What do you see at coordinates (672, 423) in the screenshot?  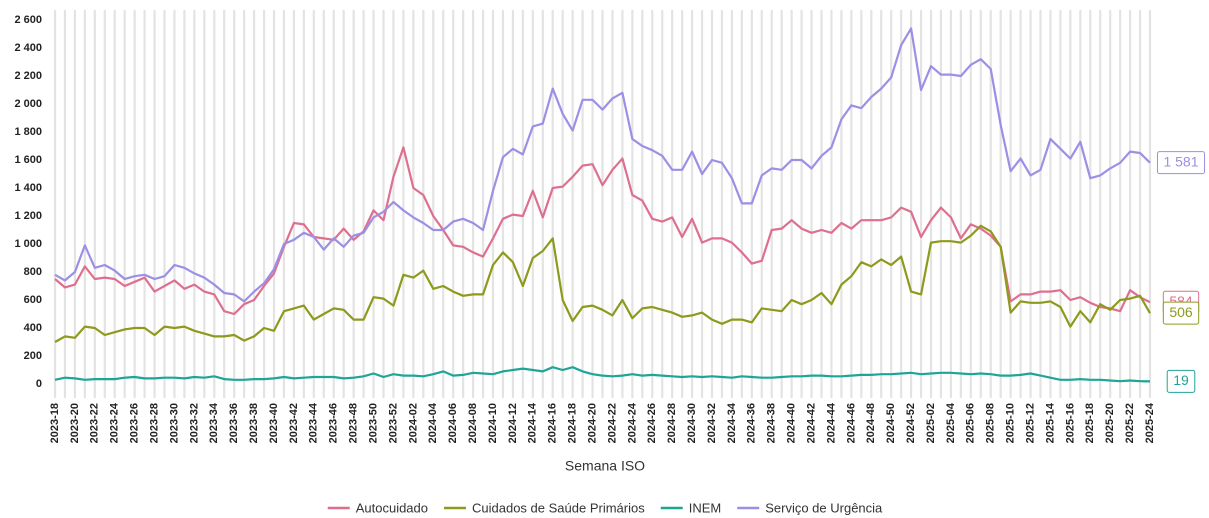 I see `x-tick-label: 2024-28` at bounding box center [672, 423].